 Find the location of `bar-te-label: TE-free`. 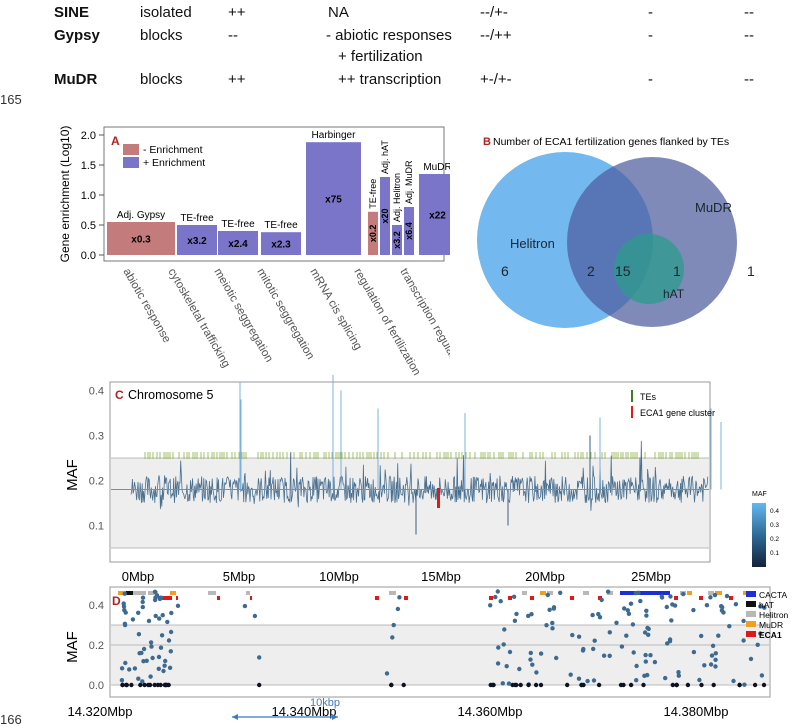

bar-te-label: TE-free is located at coordinates (238, 224).